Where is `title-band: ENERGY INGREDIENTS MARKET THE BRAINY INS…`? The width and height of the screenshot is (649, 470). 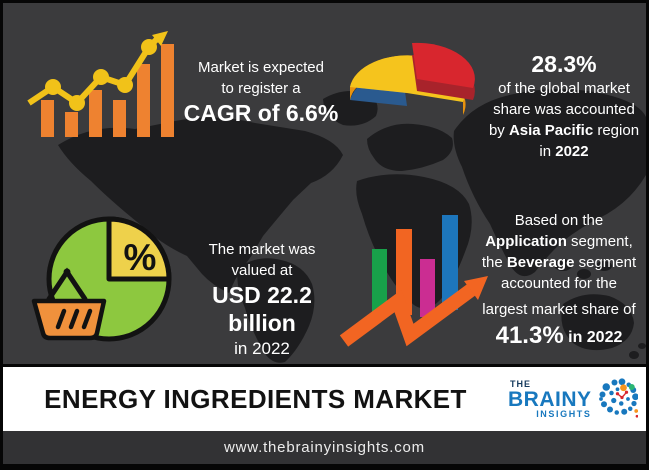
title-band: ENERGY INGREDIENTS MARKET THE BRAINY INS… is located at coordinates (324, 399).